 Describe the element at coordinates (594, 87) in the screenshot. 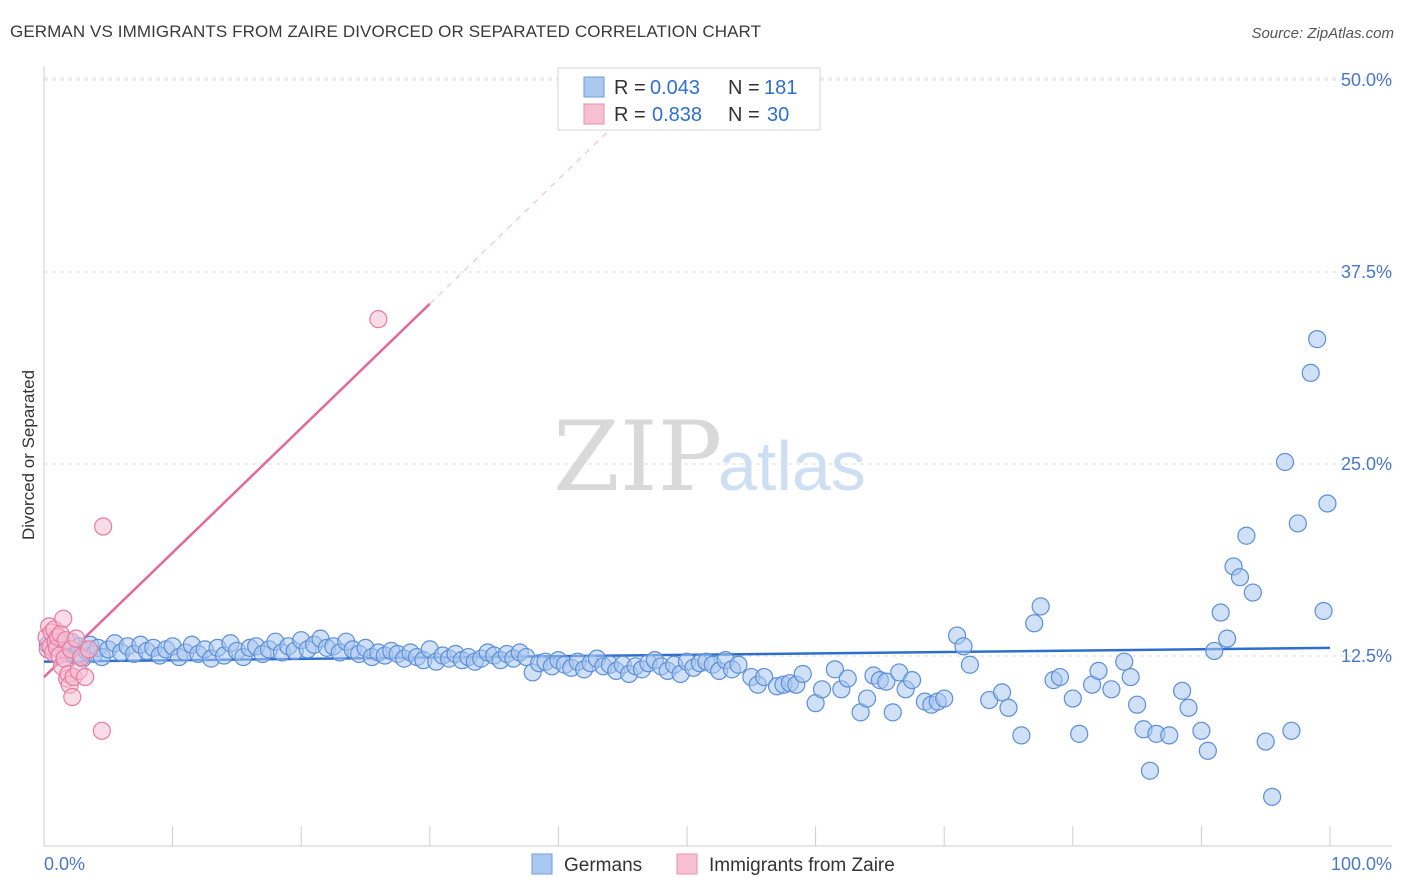

I see `legend-swatch-germans` at that location.